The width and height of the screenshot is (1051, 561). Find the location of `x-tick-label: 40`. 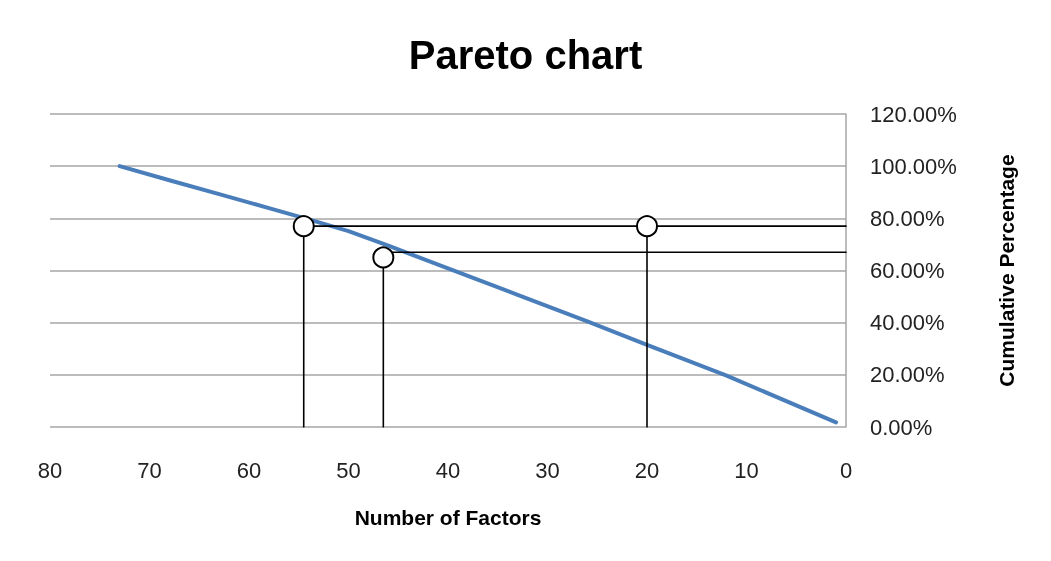

x-tick-label: 40 is located at coordinates (448, 470).